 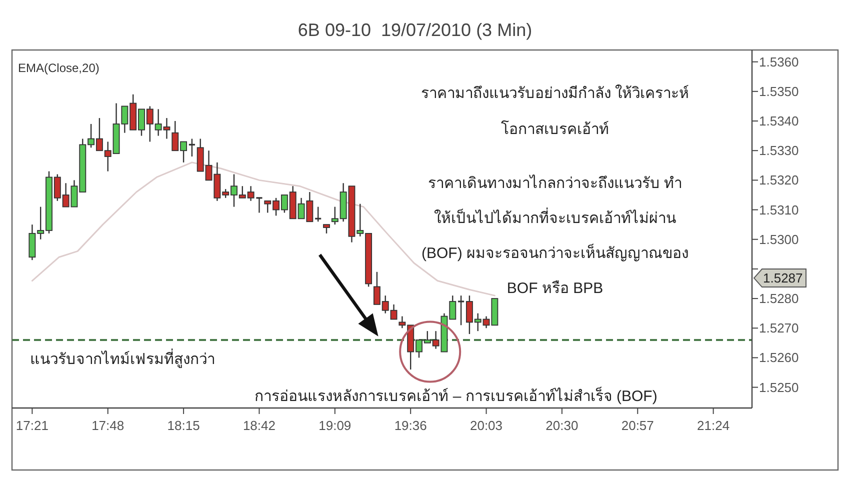 I want to click on annotation: EMA(Close,20), so click(x=59, y=68).